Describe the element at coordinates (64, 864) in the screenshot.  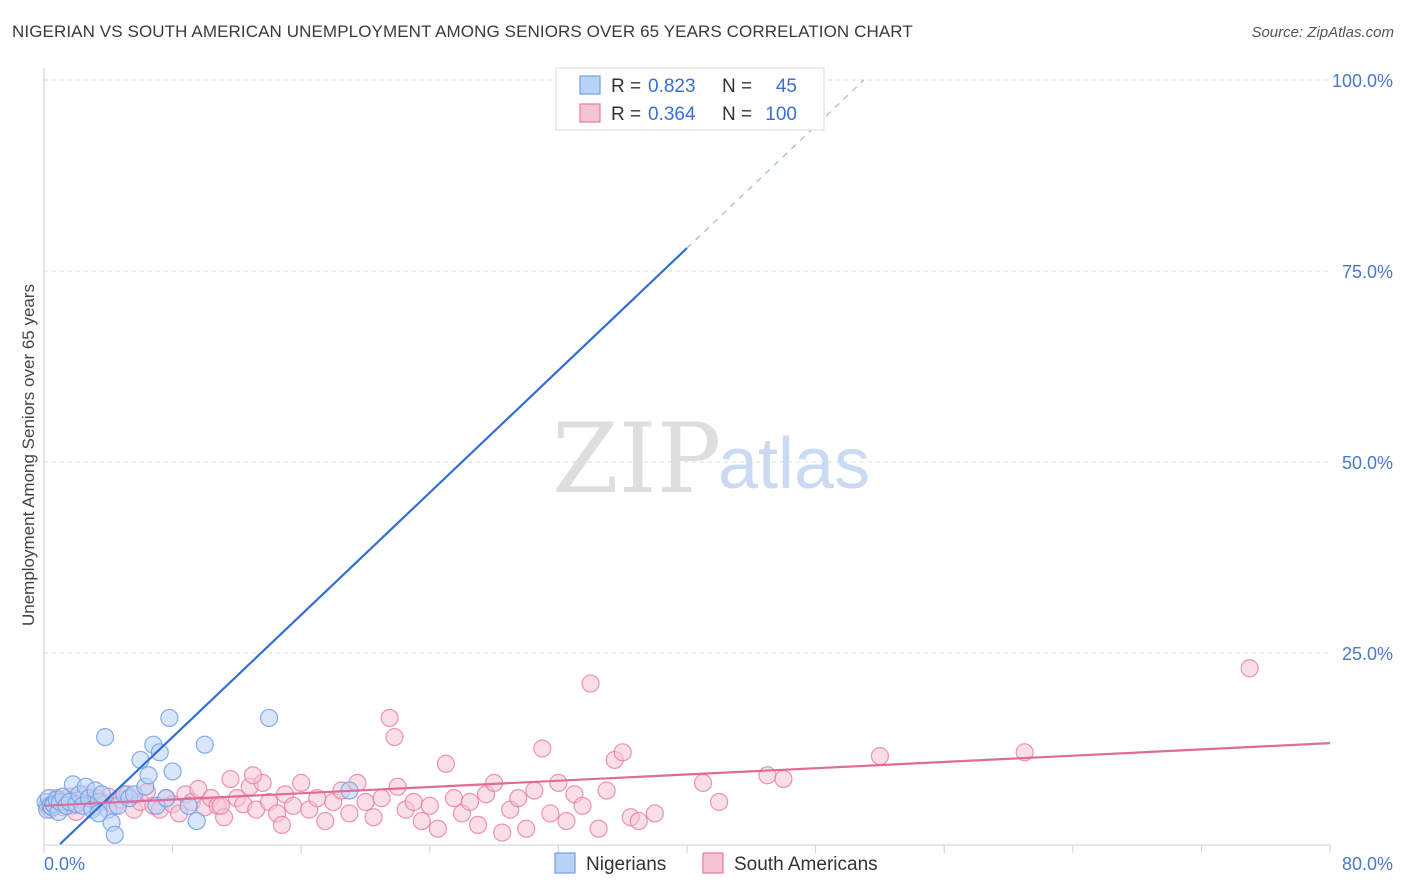
I see `x-tick-label: 0.0%` at that location.